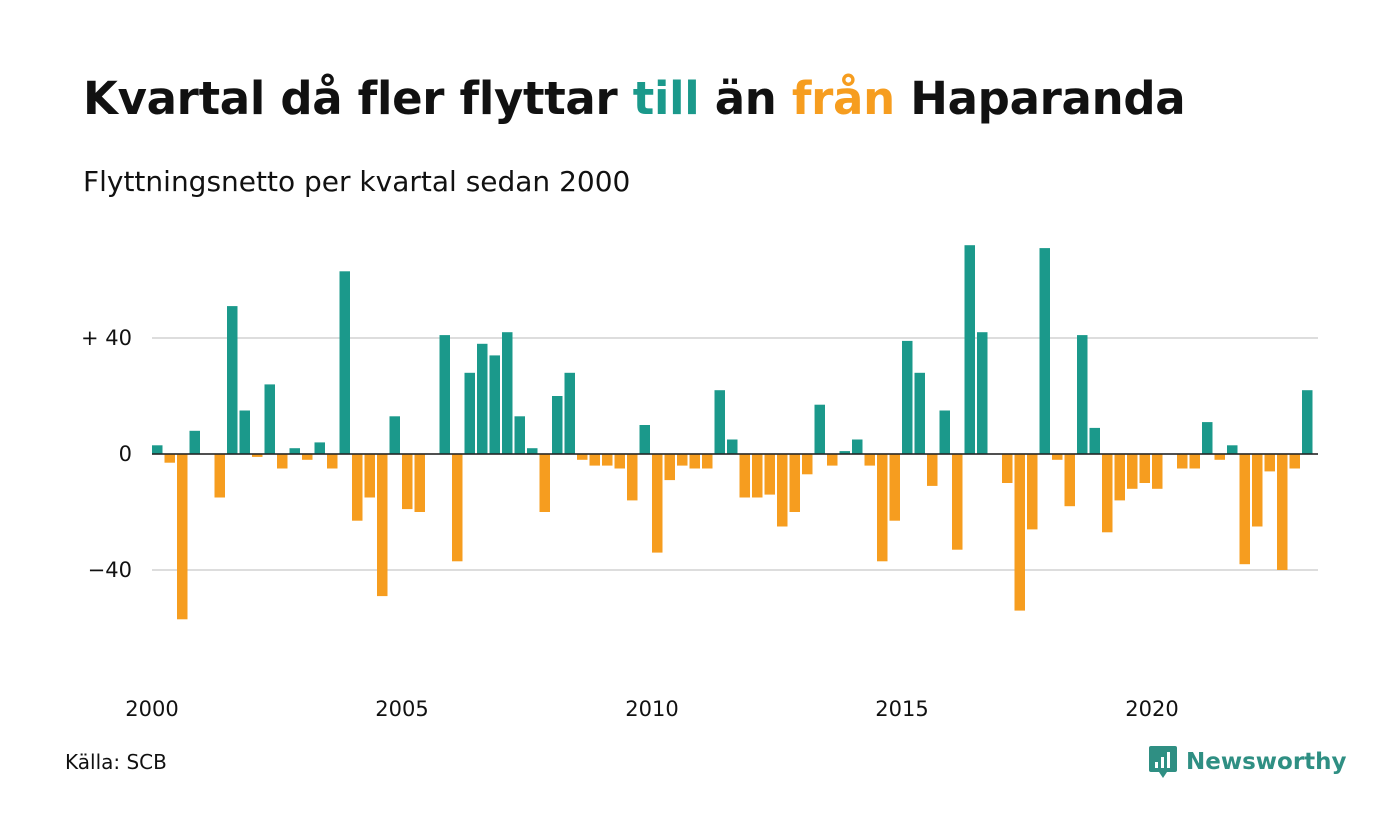 The width and height of the screenshot is (1400, 840). What do you see at coordinates (651, 709) in the screenshot?
I see `x-tick-label: 2010` at bounding box center [651, 709].